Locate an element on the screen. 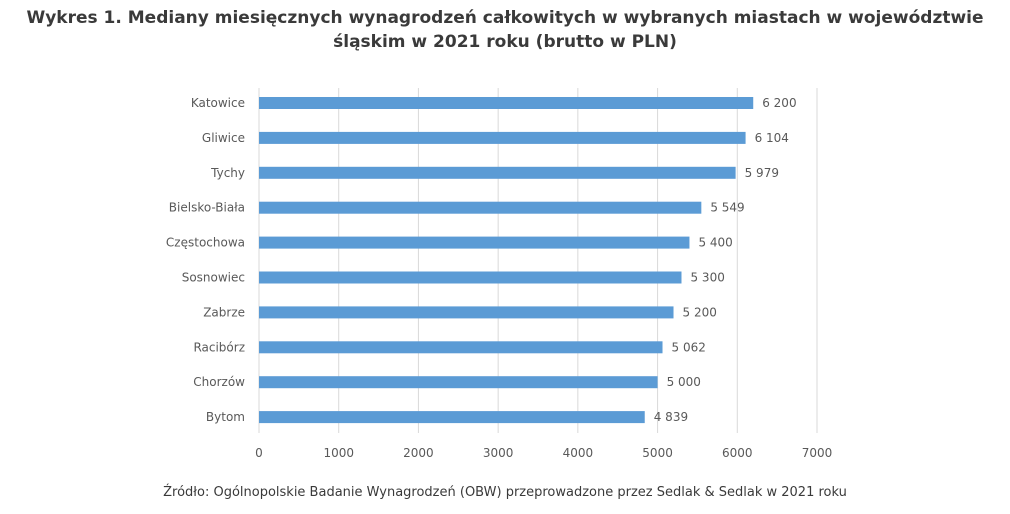 Image resolution: width=1010 pixels, height=514 pixels. x-tick-label: 0 is located at coordinates (259, 453).